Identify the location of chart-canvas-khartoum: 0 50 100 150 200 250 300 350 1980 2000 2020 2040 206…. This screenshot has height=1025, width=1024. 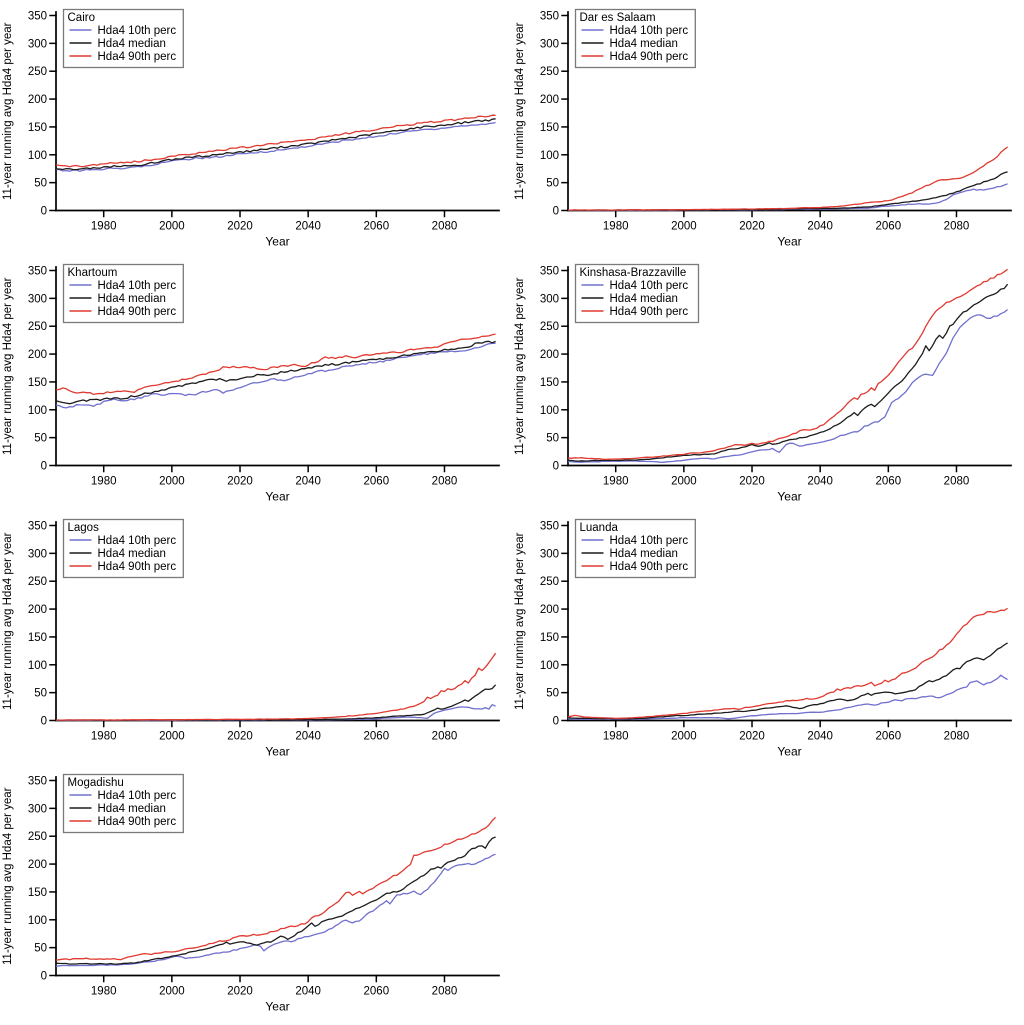
(251, 383).